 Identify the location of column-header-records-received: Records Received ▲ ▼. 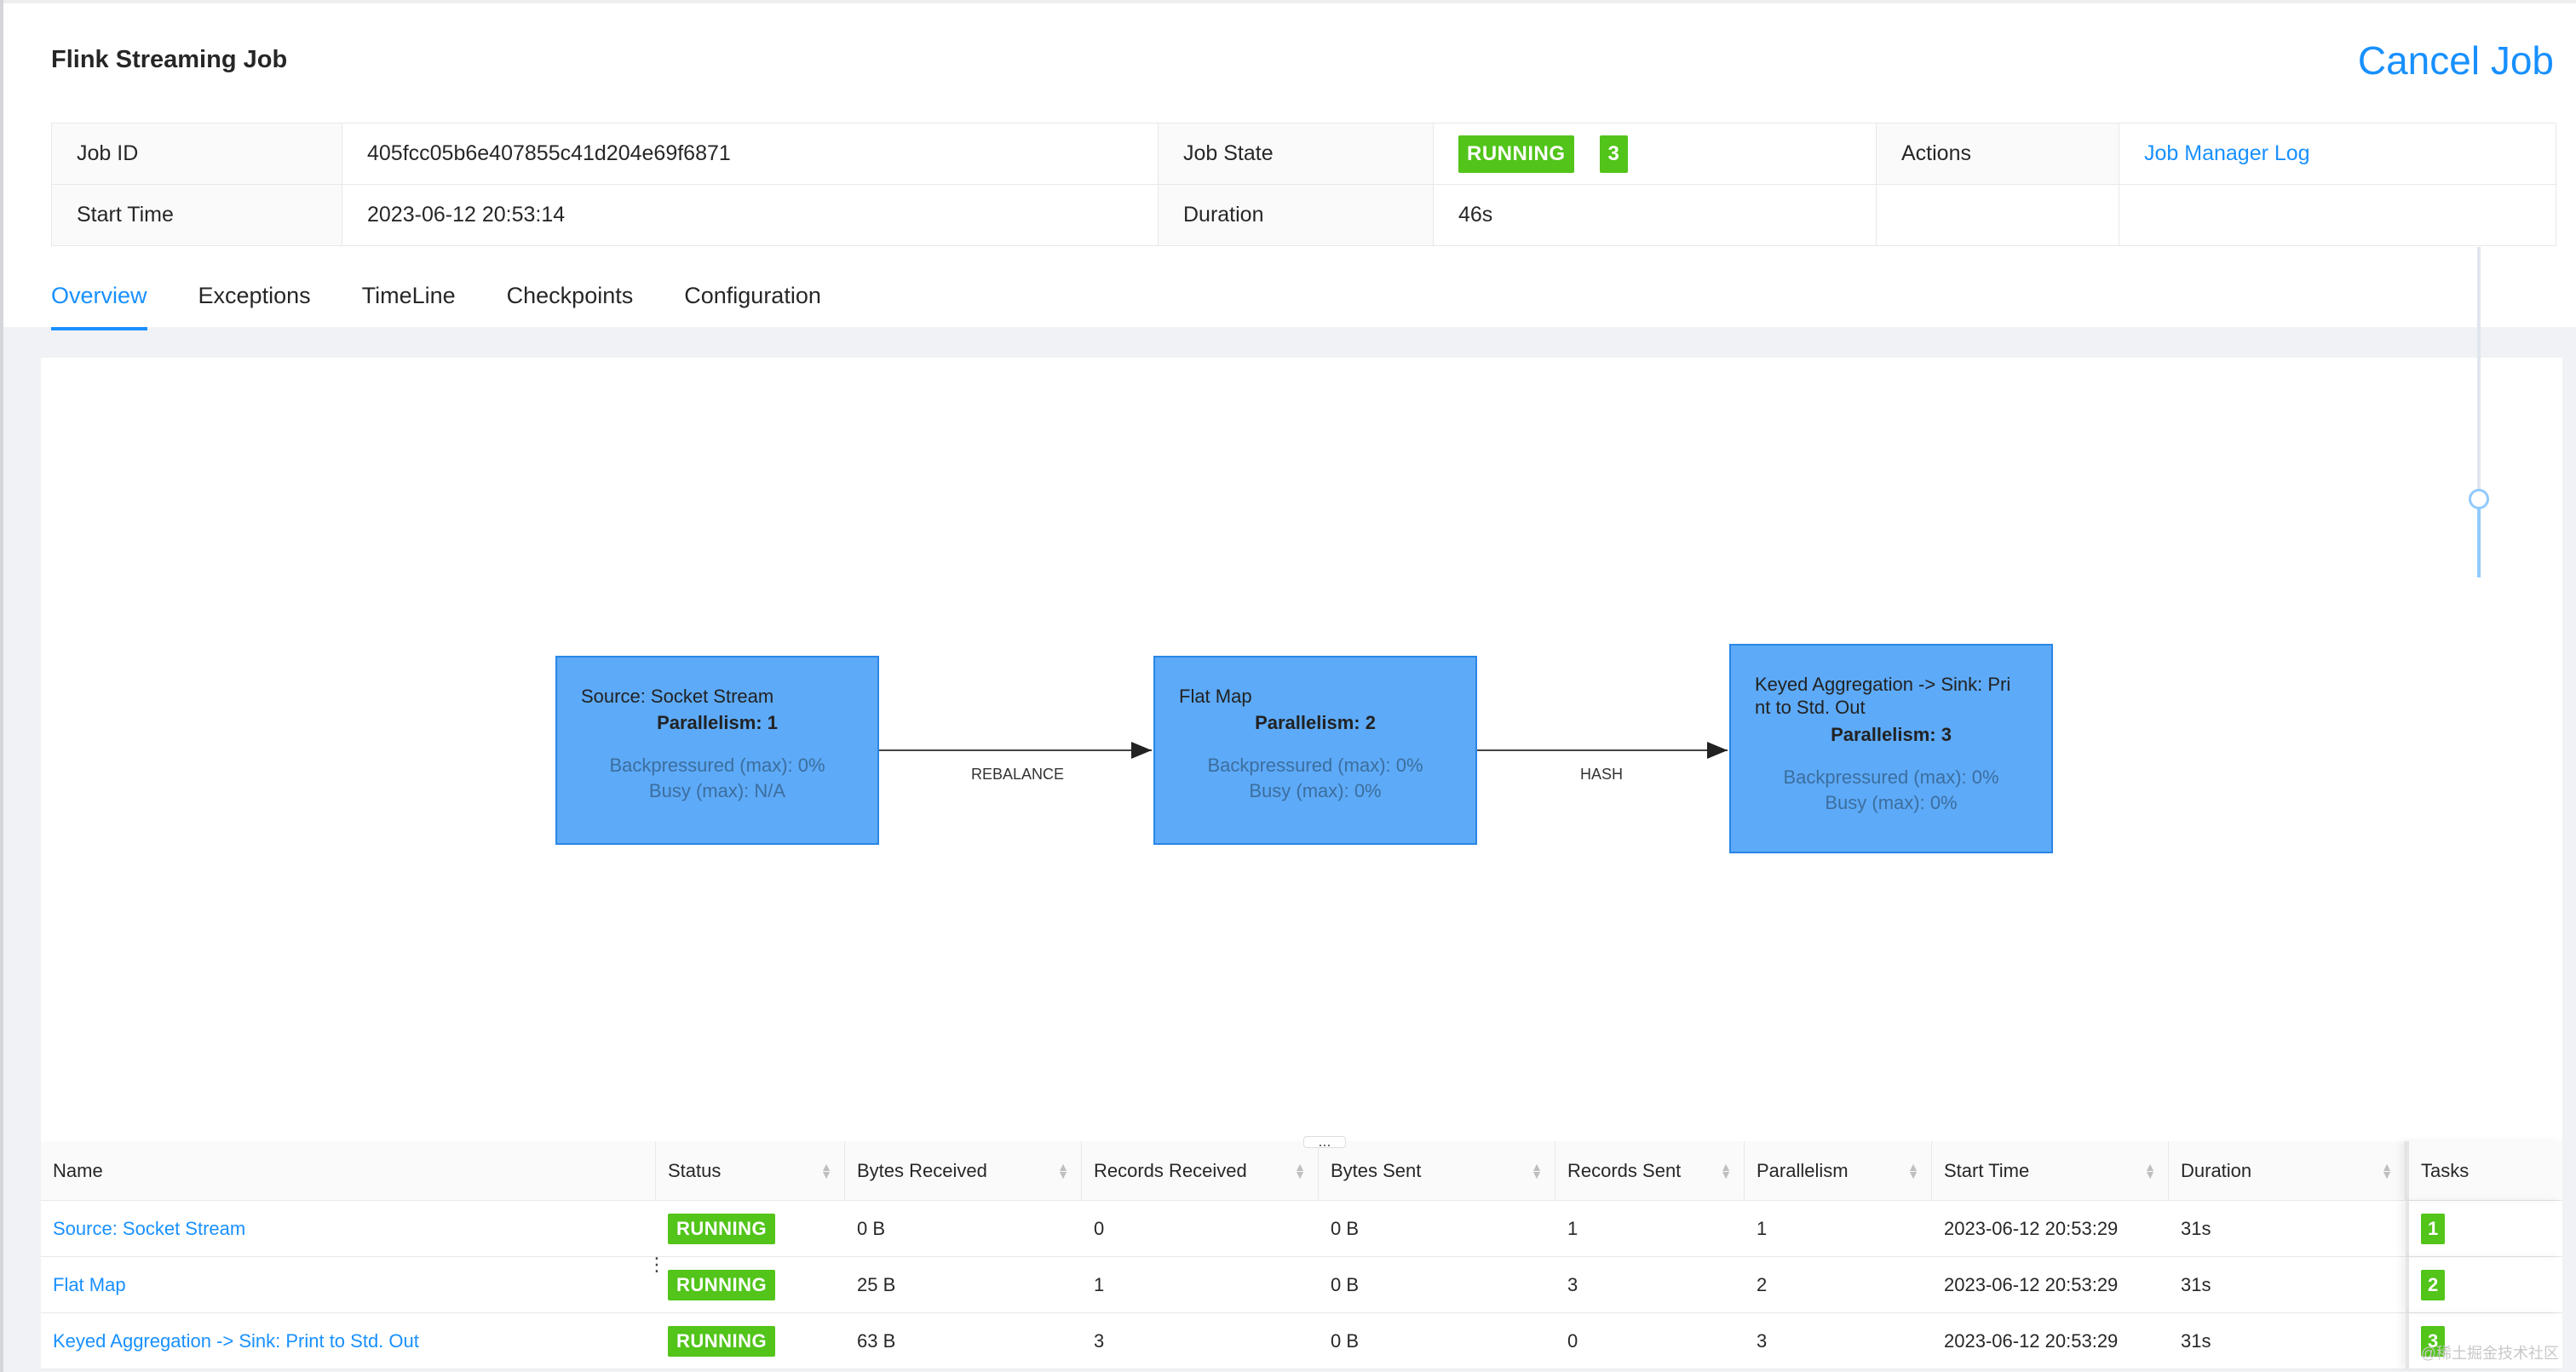
(1200, 1171).